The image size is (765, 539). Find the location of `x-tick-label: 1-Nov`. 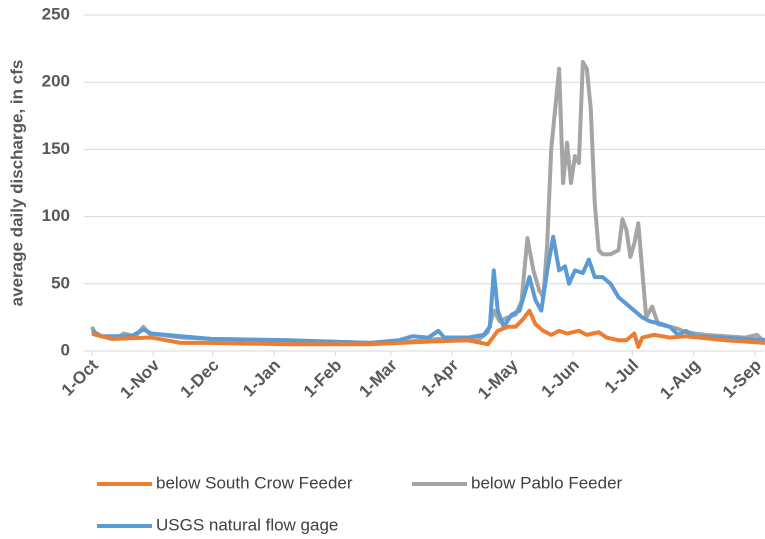

x-tick-label: 1-Nov is located at coordinates (139, 378).